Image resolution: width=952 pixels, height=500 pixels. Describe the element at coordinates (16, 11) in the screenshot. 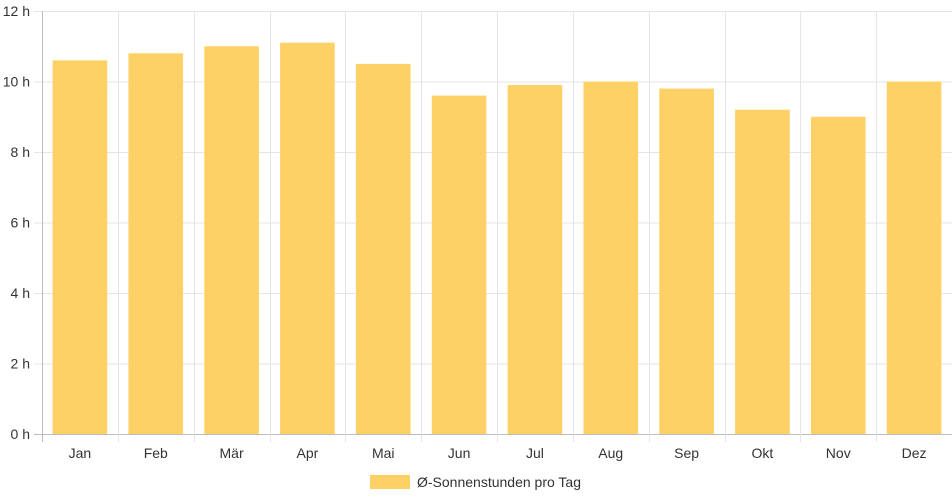

I see `y-tick-label: 12 h` at that location.